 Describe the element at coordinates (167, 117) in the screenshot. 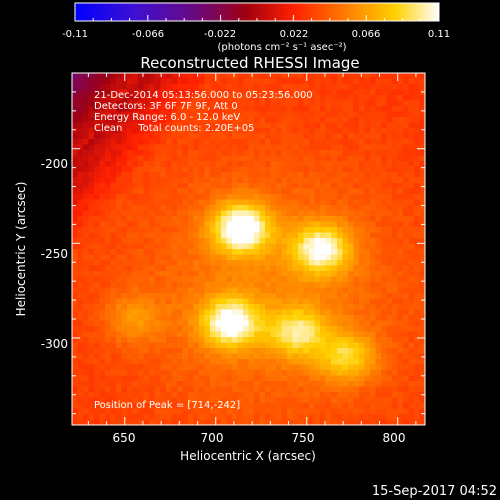

I see `annotation-energy-range: Energy Range: 6.0 - 12.0 keV` at that location.